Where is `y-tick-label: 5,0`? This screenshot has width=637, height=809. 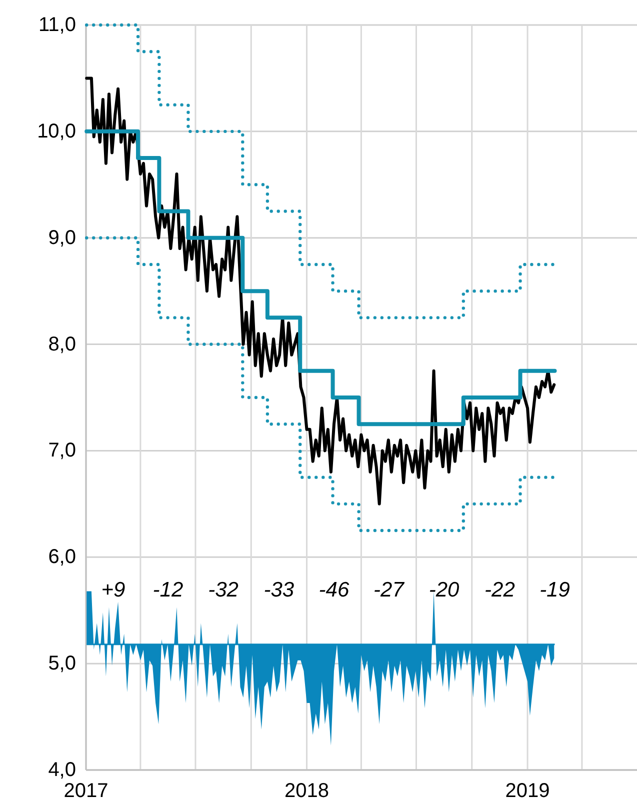 y-tick-label: 5,0 is located at coordinates (62, 663).